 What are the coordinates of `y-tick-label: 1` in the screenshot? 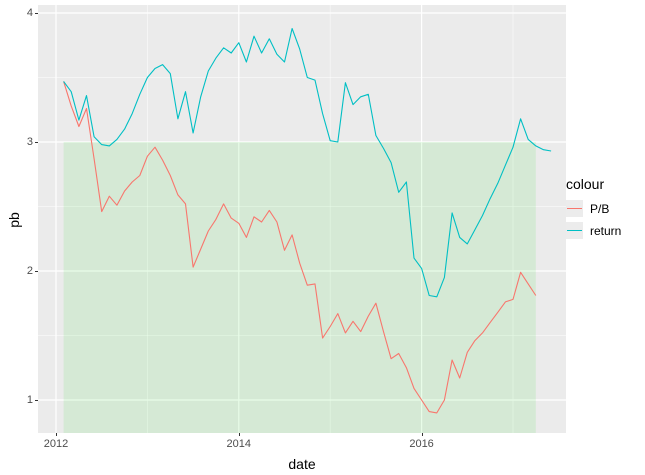 It's located at (29, 399).